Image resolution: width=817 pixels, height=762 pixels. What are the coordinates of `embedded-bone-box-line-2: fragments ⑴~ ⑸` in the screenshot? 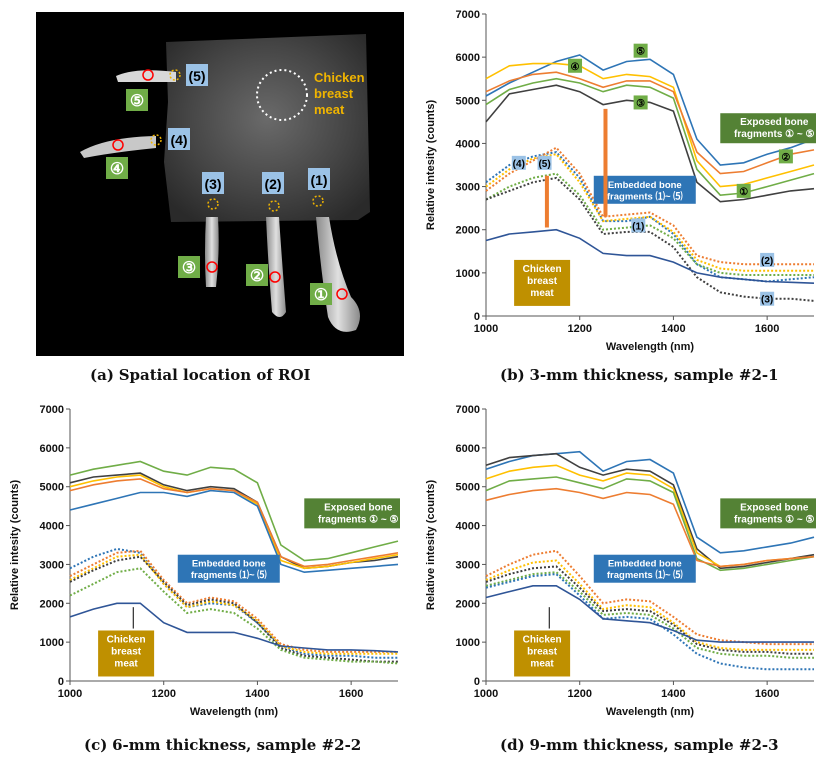 It's located at (229, 575).